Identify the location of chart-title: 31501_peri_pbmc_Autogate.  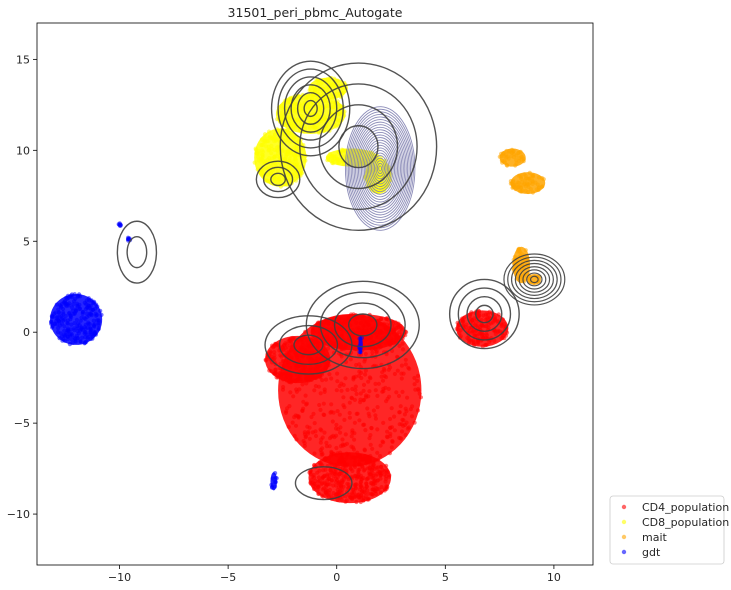
(315, 12).